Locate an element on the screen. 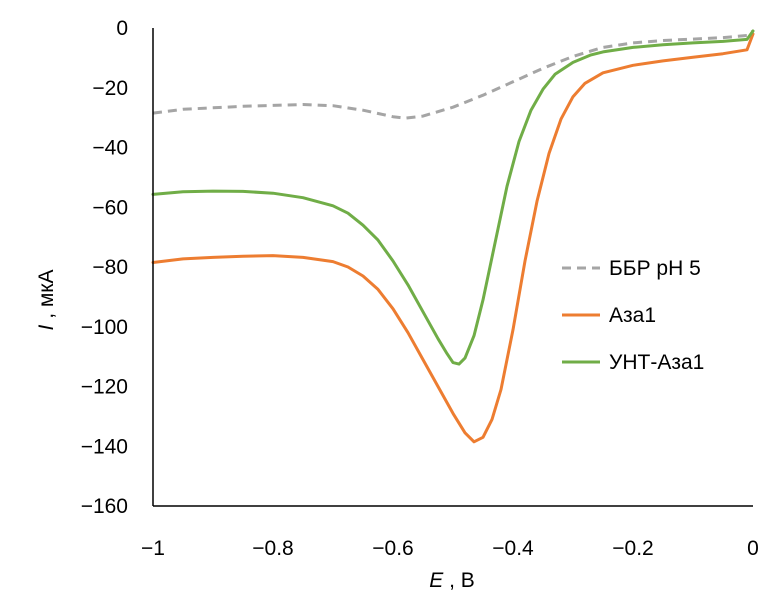 The width and height of the screenshot is (781, 602). y-tick-label: −20 is located at coordinates (110, 88).